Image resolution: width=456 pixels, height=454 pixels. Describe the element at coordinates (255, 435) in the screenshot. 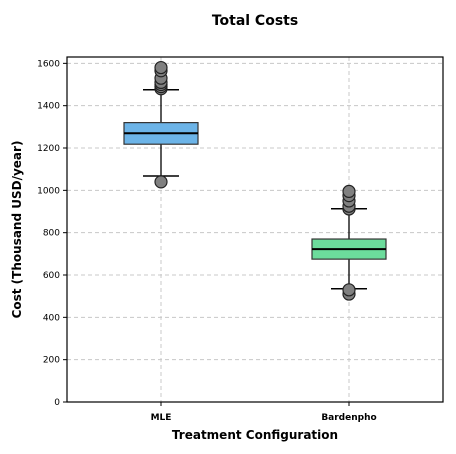

I see `x-axis-label: Treatment Configuration` at that location.